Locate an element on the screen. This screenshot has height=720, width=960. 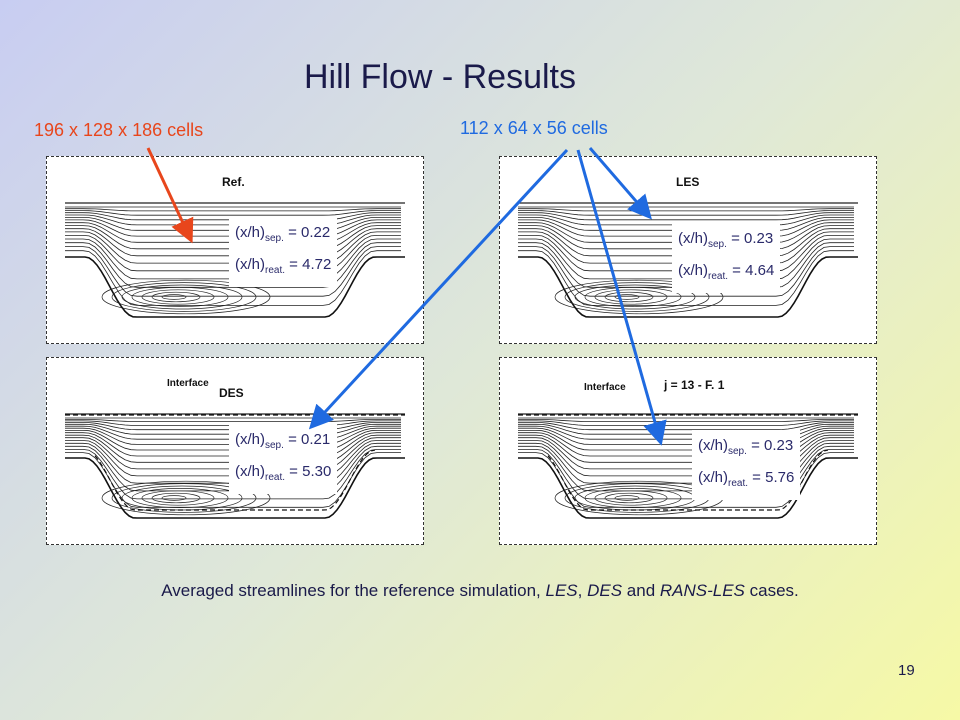
interface-label-rans-les: Interface is located at coordinates (605, 387).